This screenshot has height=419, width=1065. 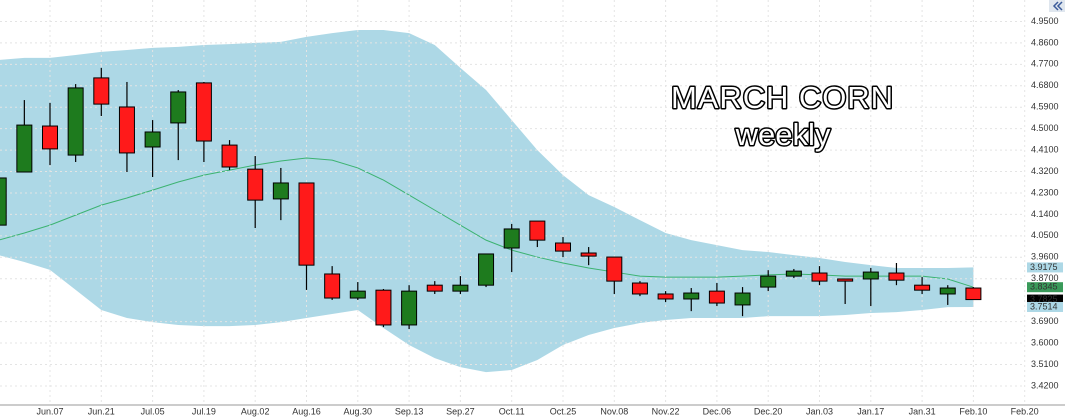 I want to click on x-tick-label: Nov.22, so click(x=666, y=411).